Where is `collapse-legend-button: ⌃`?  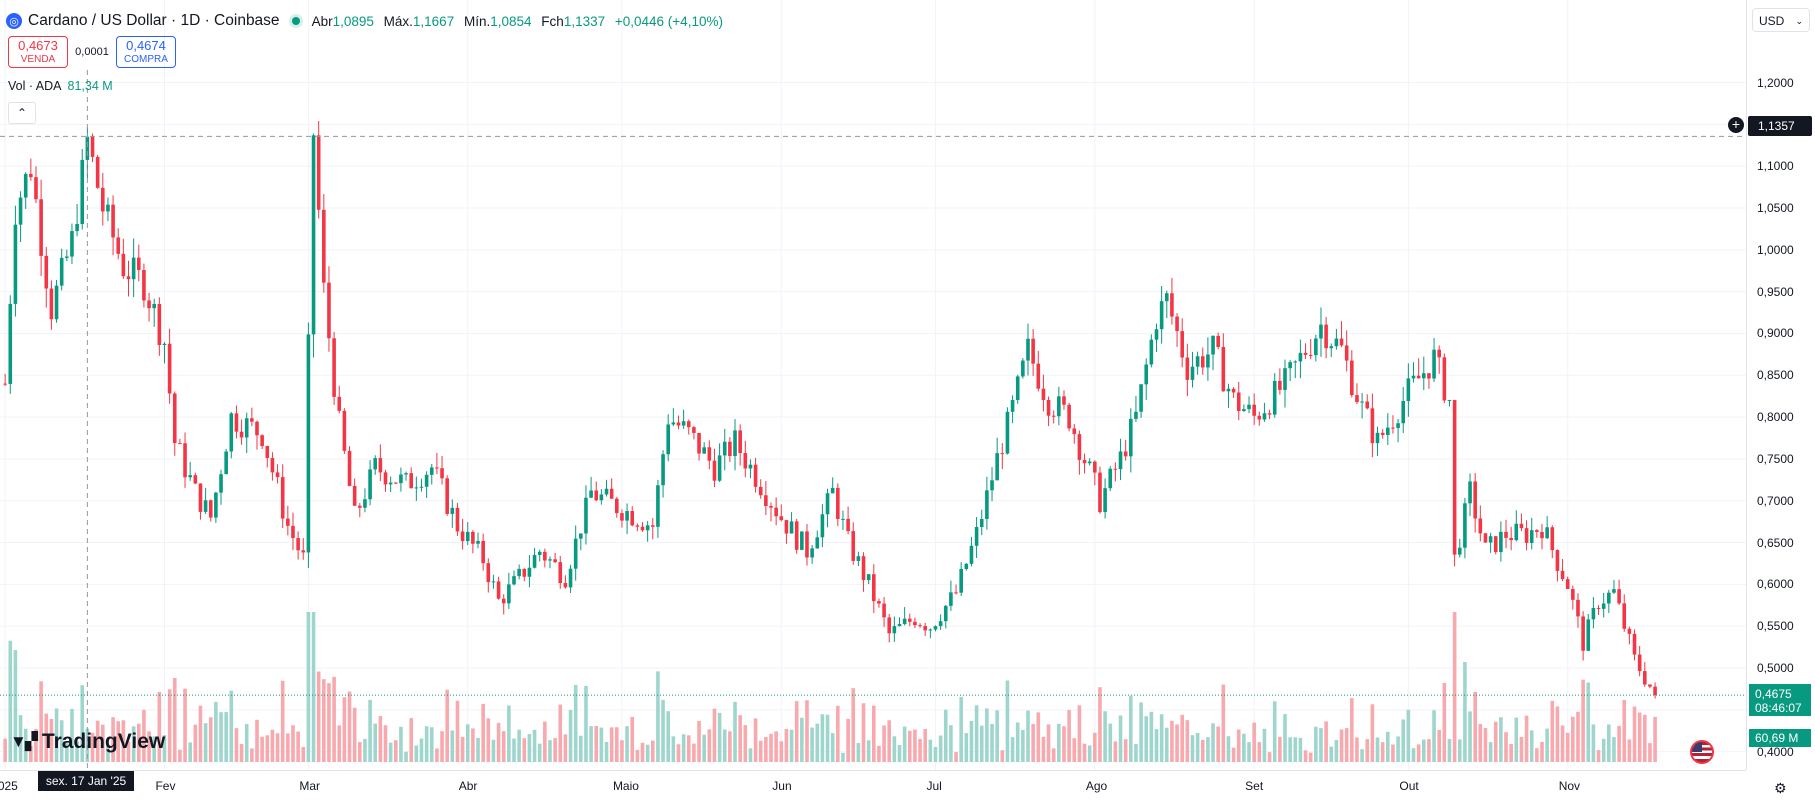
collapse-legend-button: ⌃ is located at coordinates (22, 113).